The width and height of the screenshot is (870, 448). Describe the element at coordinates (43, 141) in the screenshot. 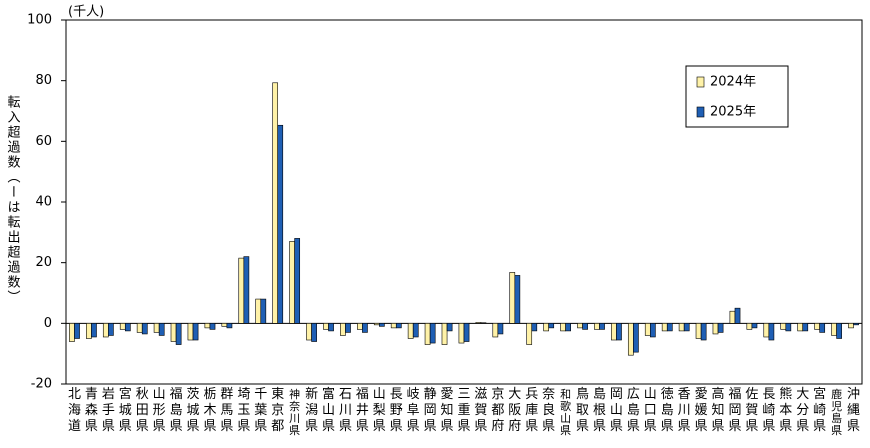

I see `y-tick-label: 60` at that location.